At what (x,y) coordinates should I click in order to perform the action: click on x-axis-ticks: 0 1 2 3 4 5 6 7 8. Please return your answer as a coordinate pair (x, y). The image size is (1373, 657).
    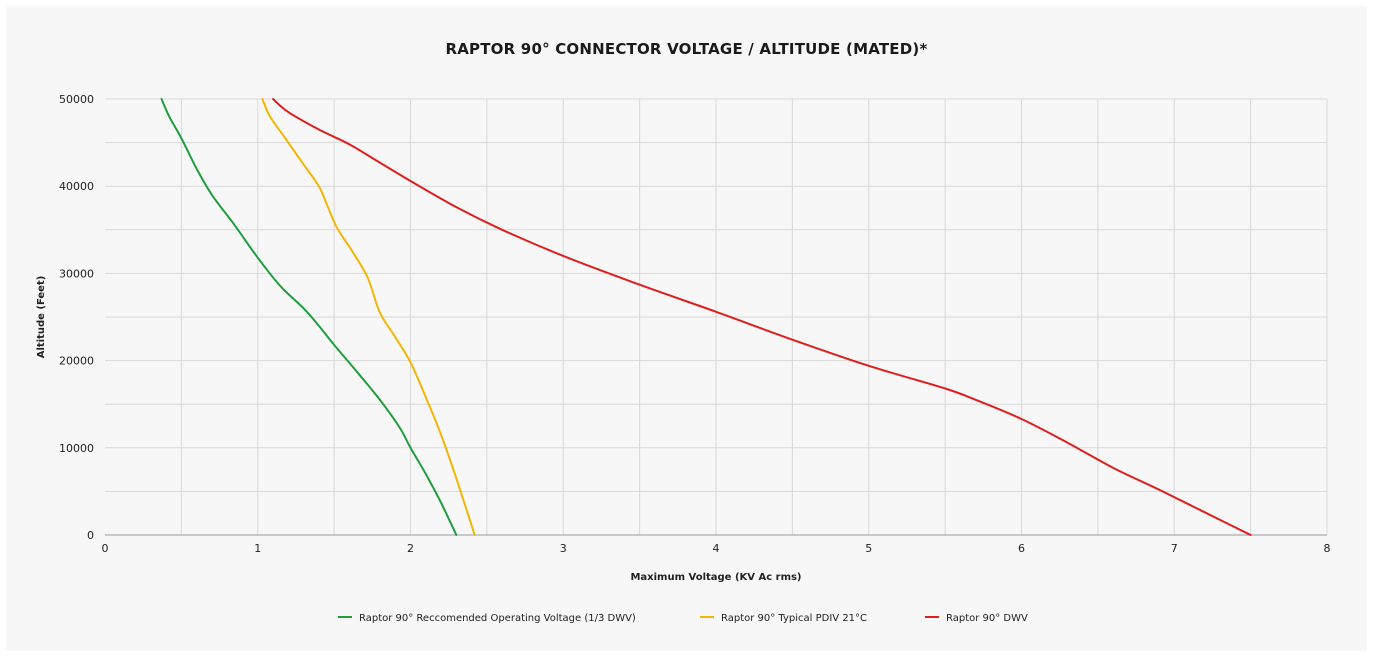
    Looking at the image, I should click on (716, 548).